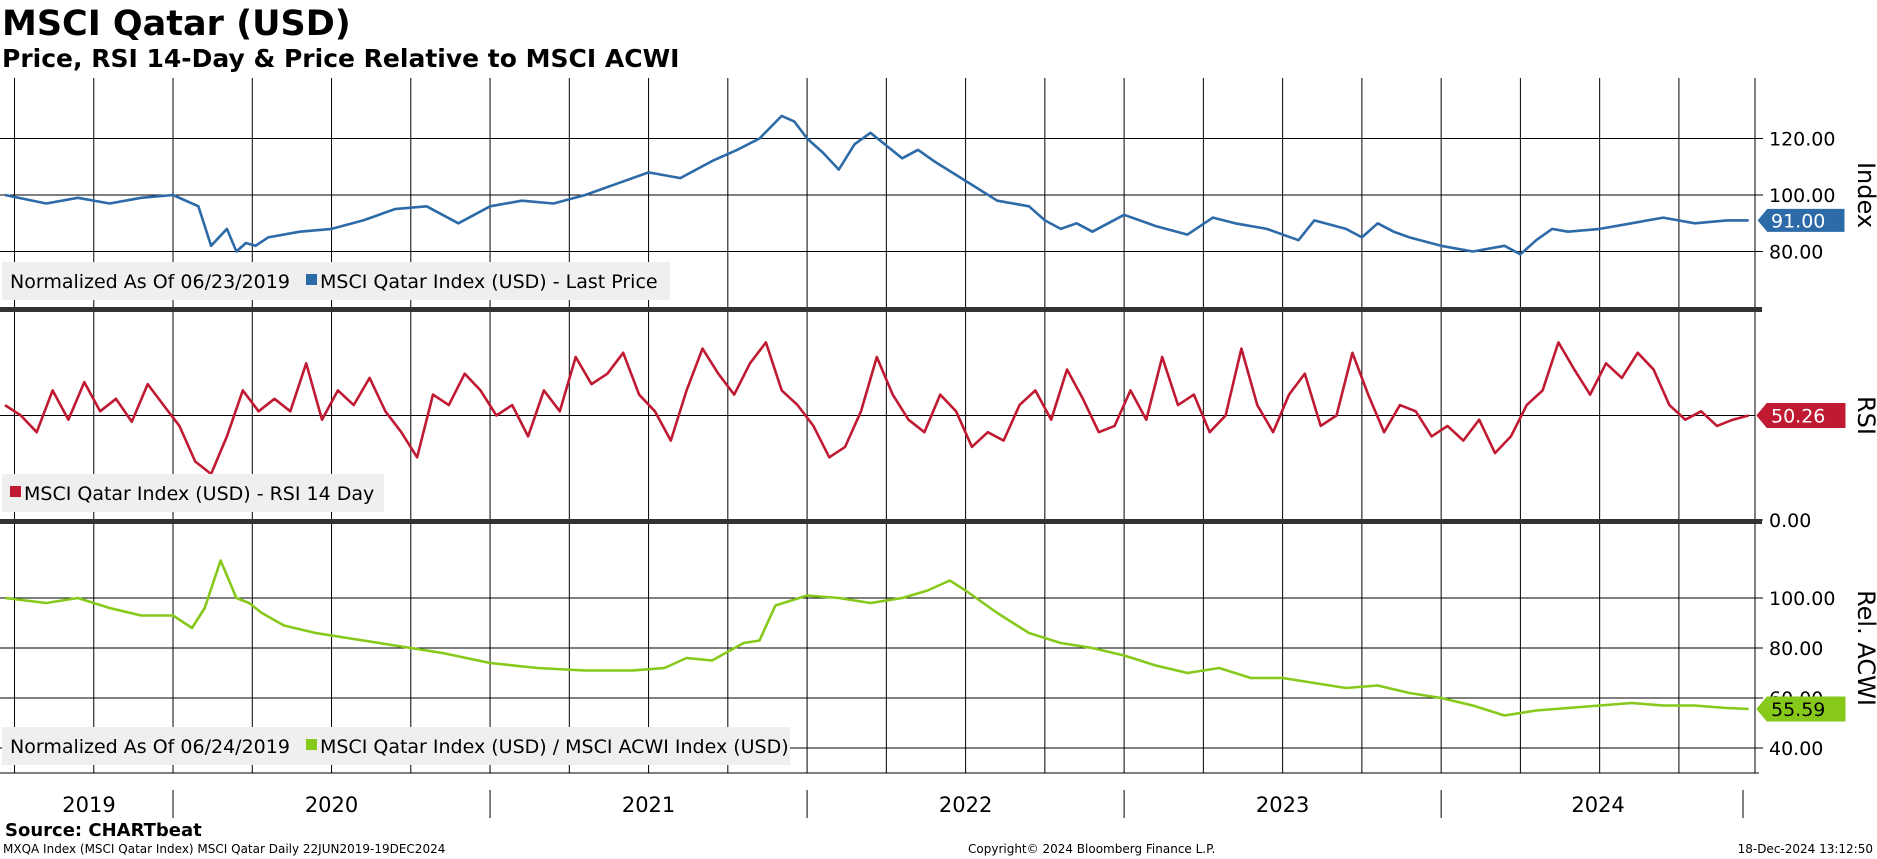 The image size is (1877, 859). Describe the element at coordinates (150, 747) in the screenshot. I see `relative-legend-prefix: Normalized As Of 06/24/2019` at that location.